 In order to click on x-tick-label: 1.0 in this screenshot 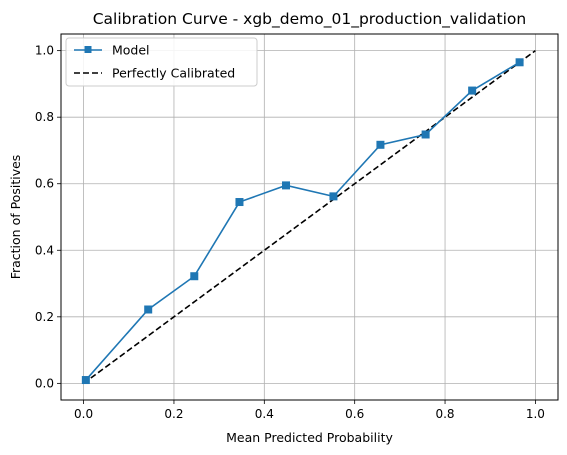, I will do `click(535, 414)`.